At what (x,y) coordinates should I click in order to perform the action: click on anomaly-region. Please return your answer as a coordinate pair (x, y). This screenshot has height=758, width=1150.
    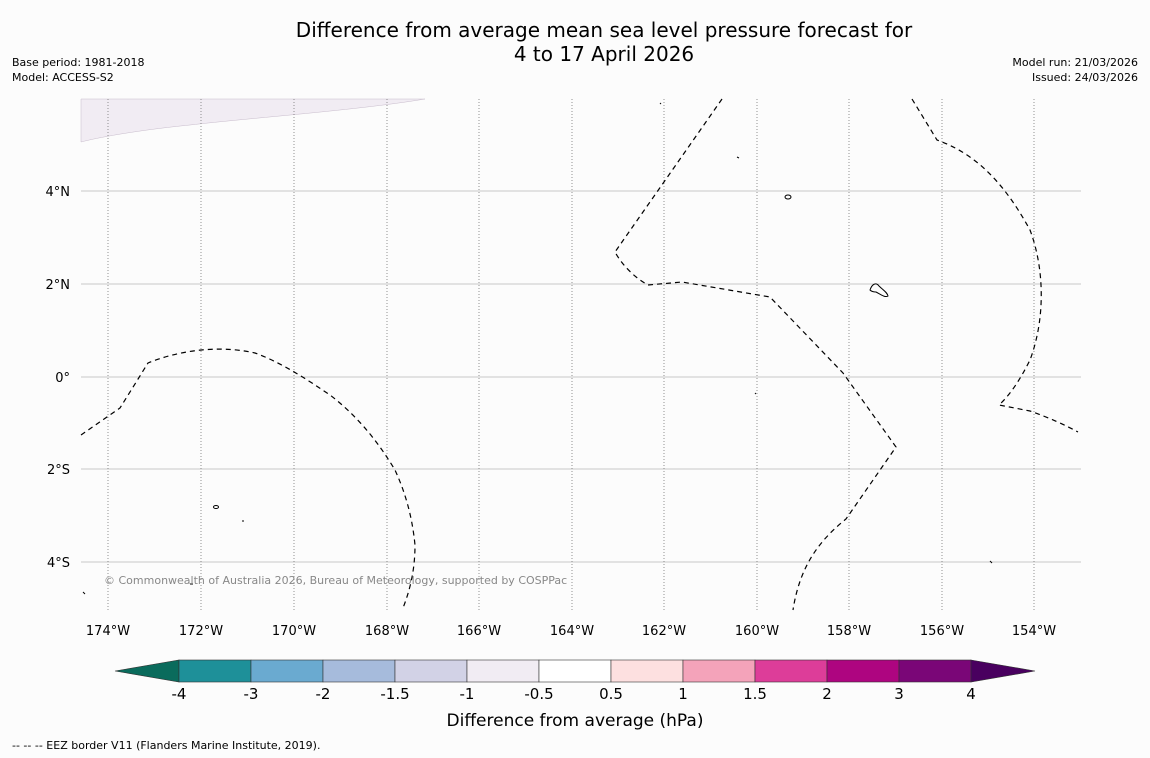
    Looking at the image, I should click on (253, 120).